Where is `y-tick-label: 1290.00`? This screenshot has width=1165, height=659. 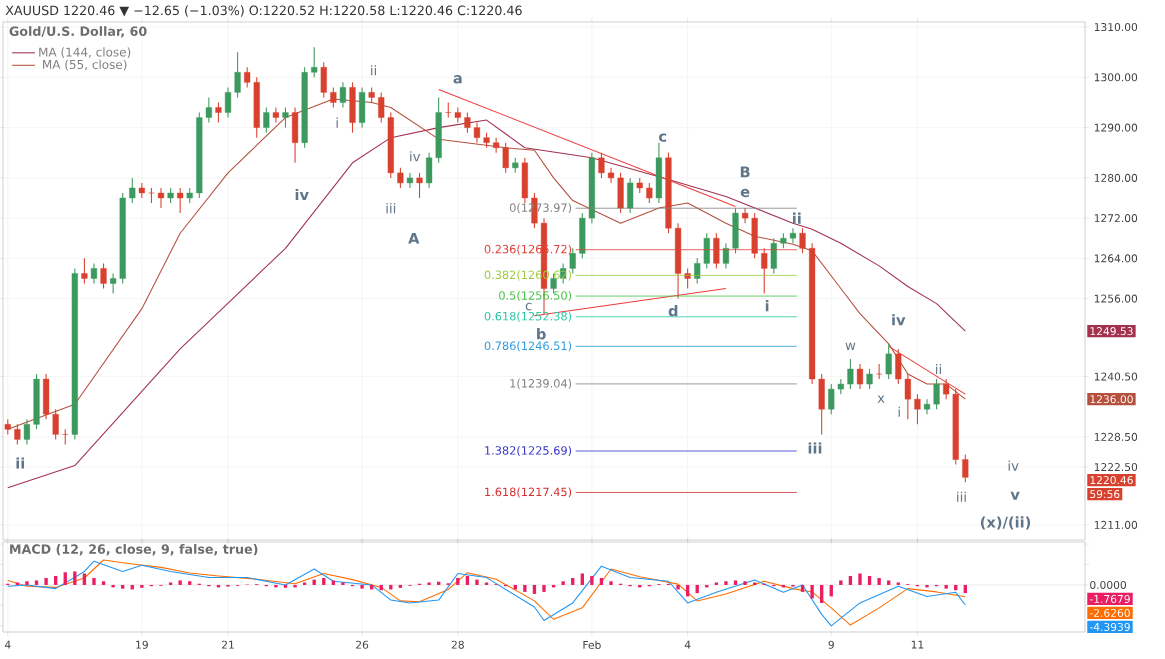 y-tick-label: 1290.00 is located at coordinates (1116, 127).